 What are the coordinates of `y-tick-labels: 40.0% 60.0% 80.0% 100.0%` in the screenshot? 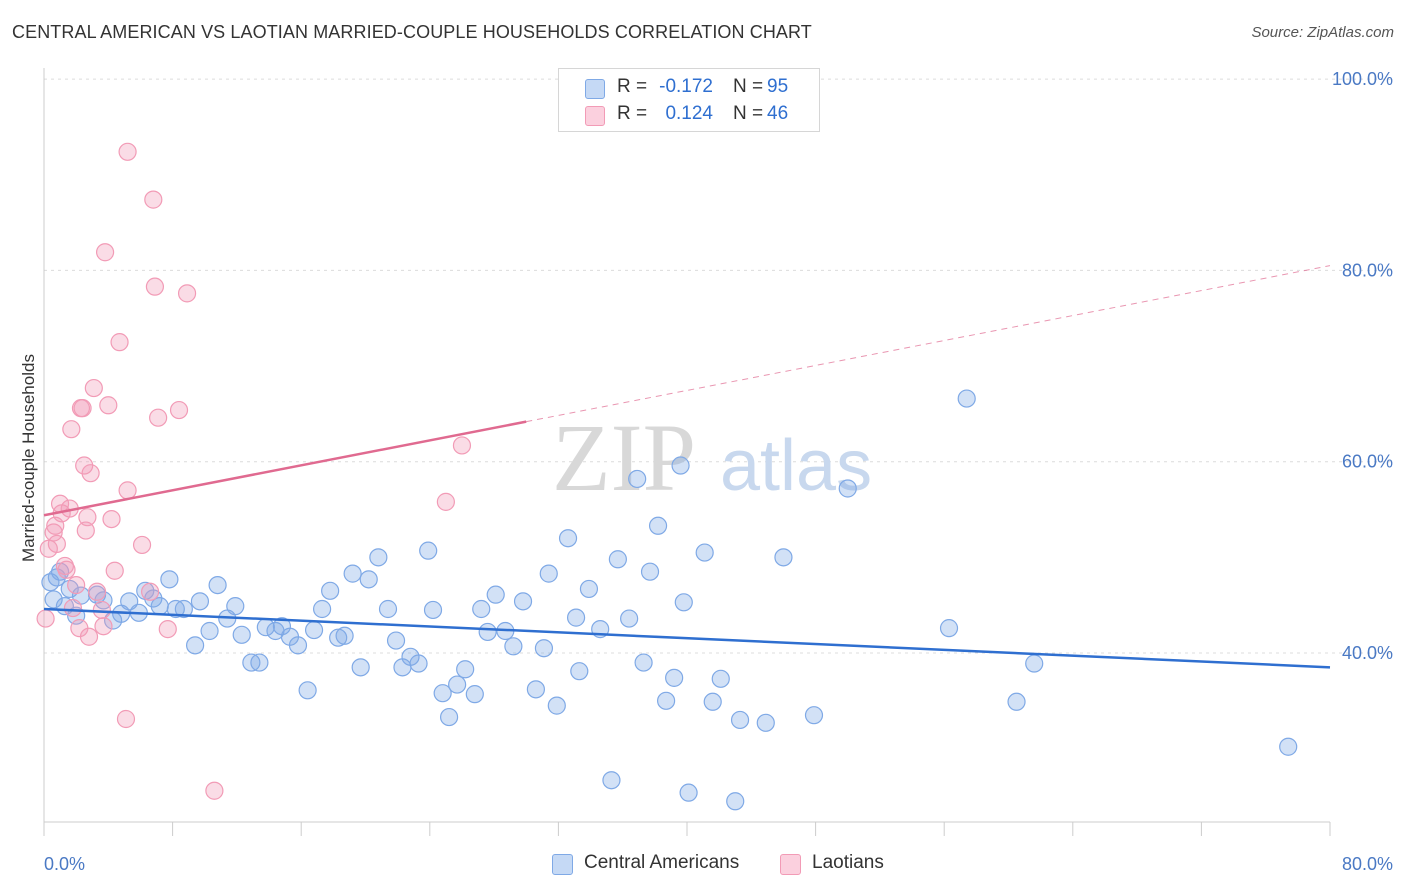 It's located at (1362, 366).